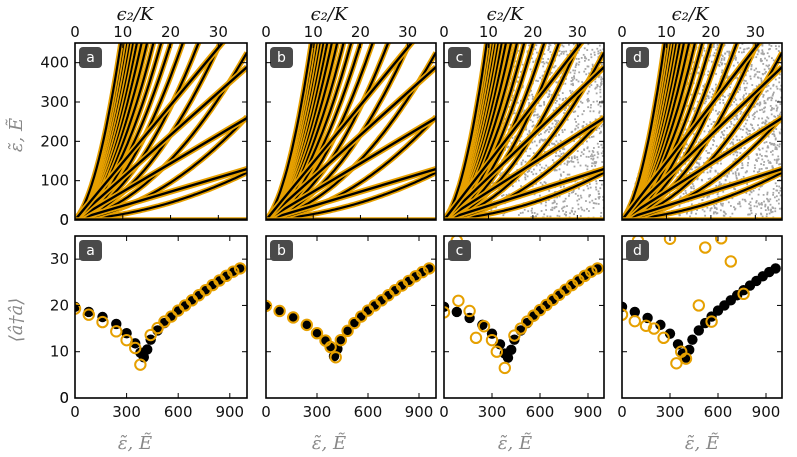  What do you see at coordinates (444, 32) in the screenshot?
I see `top-xtick-label-c-0: 0` at bounding box center [444, 32].